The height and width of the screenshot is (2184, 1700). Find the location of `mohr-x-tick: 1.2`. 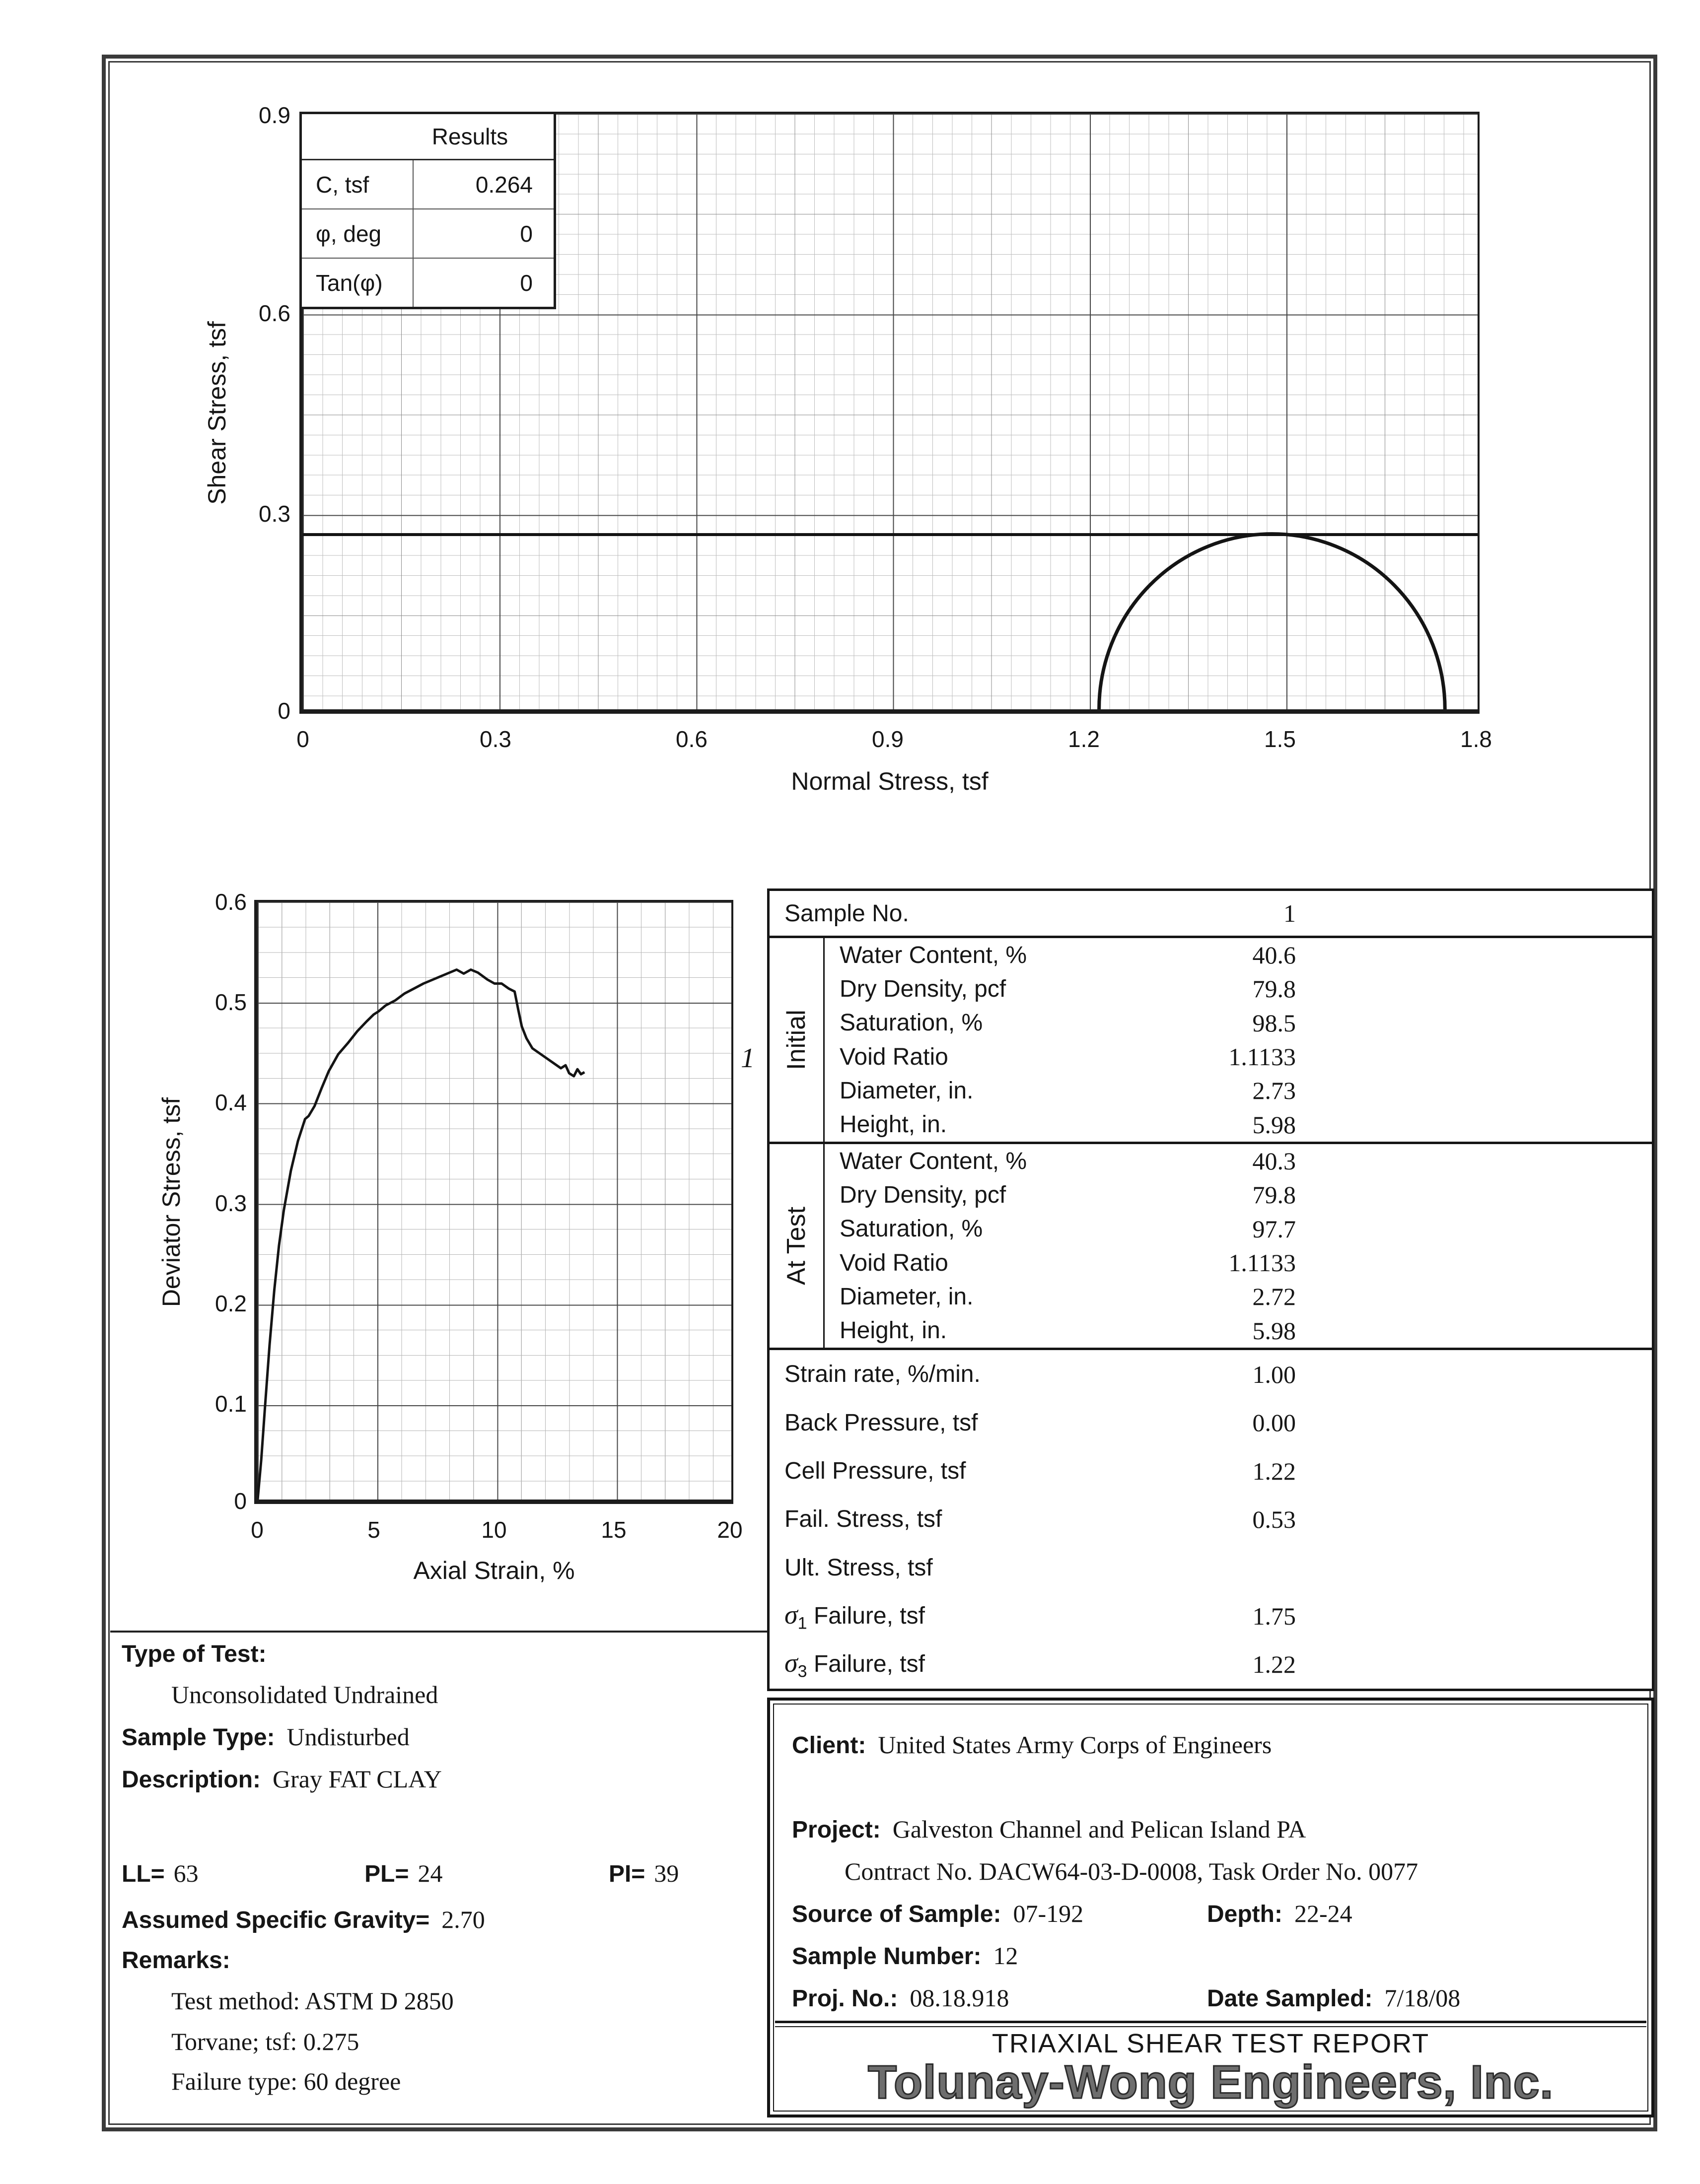

mohr-x-tick: 1.2 is located at coordinates (1084, 739).